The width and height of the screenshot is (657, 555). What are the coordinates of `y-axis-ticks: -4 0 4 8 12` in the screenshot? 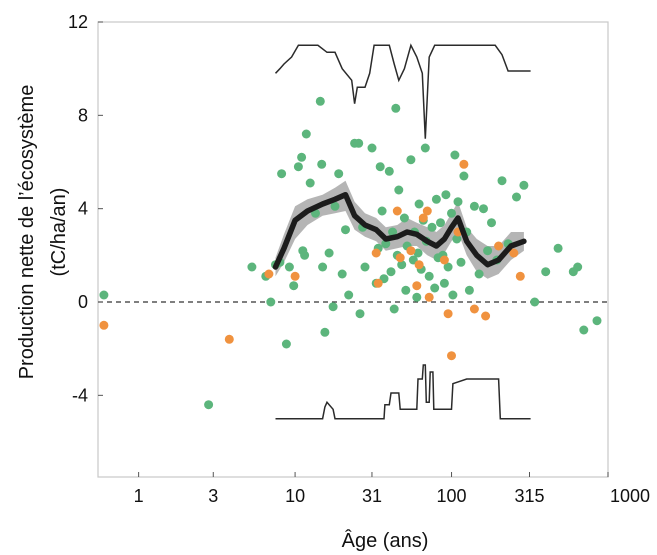 It's located at (85, 208).